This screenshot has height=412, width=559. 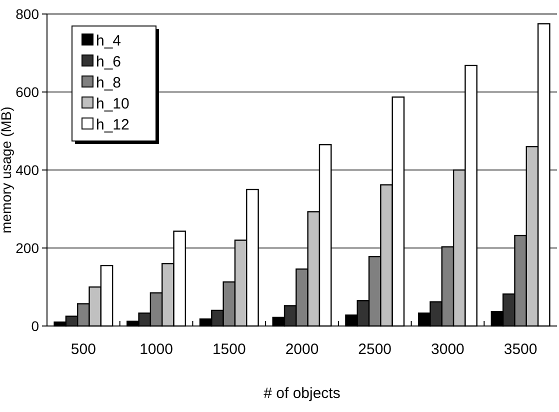 I want to click on legend-label: h_4, so click(x=109, y=41).